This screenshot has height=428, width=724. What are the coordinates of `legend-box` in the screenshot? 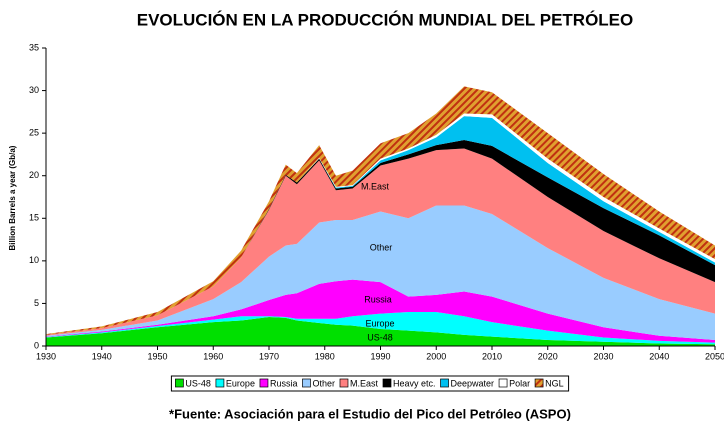 It's located at (370, 383).